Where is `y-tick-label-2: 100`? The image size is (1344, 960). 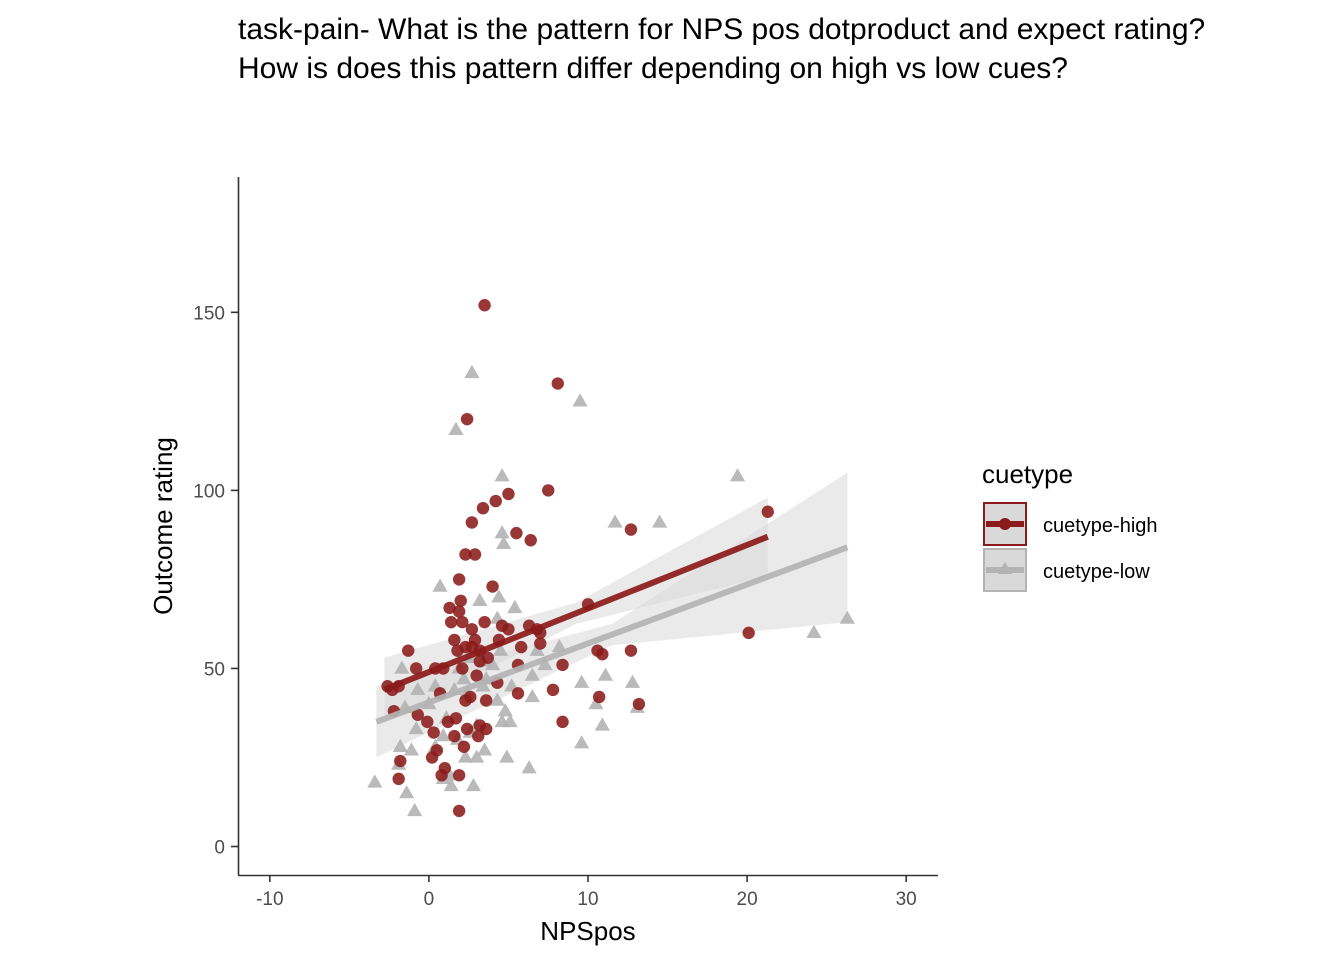 y-tick-label-2: 100 is located at coordinates (209, 491).